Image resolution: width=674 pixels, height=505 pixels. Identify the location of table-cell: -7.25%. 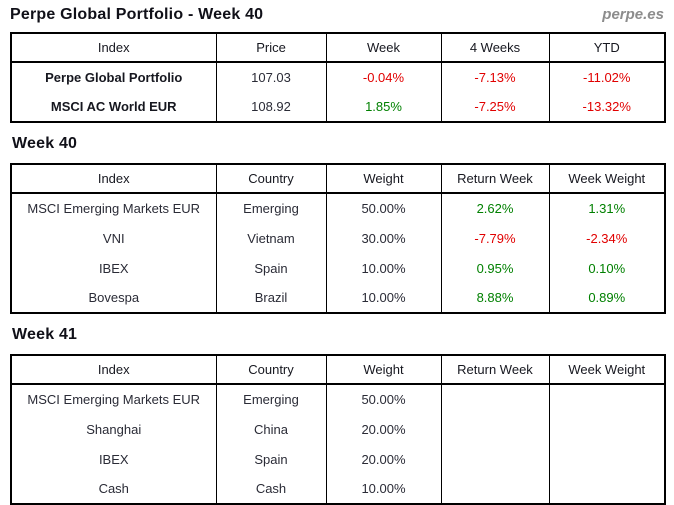
(494, 107).